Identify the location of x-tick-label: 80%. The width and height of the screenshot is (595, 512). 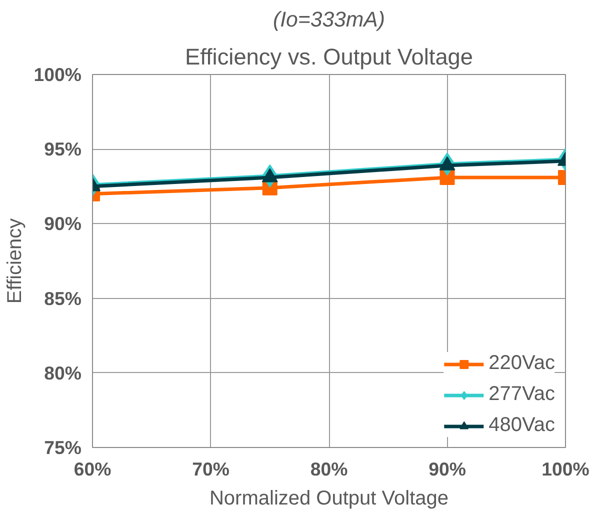
(329, 469).